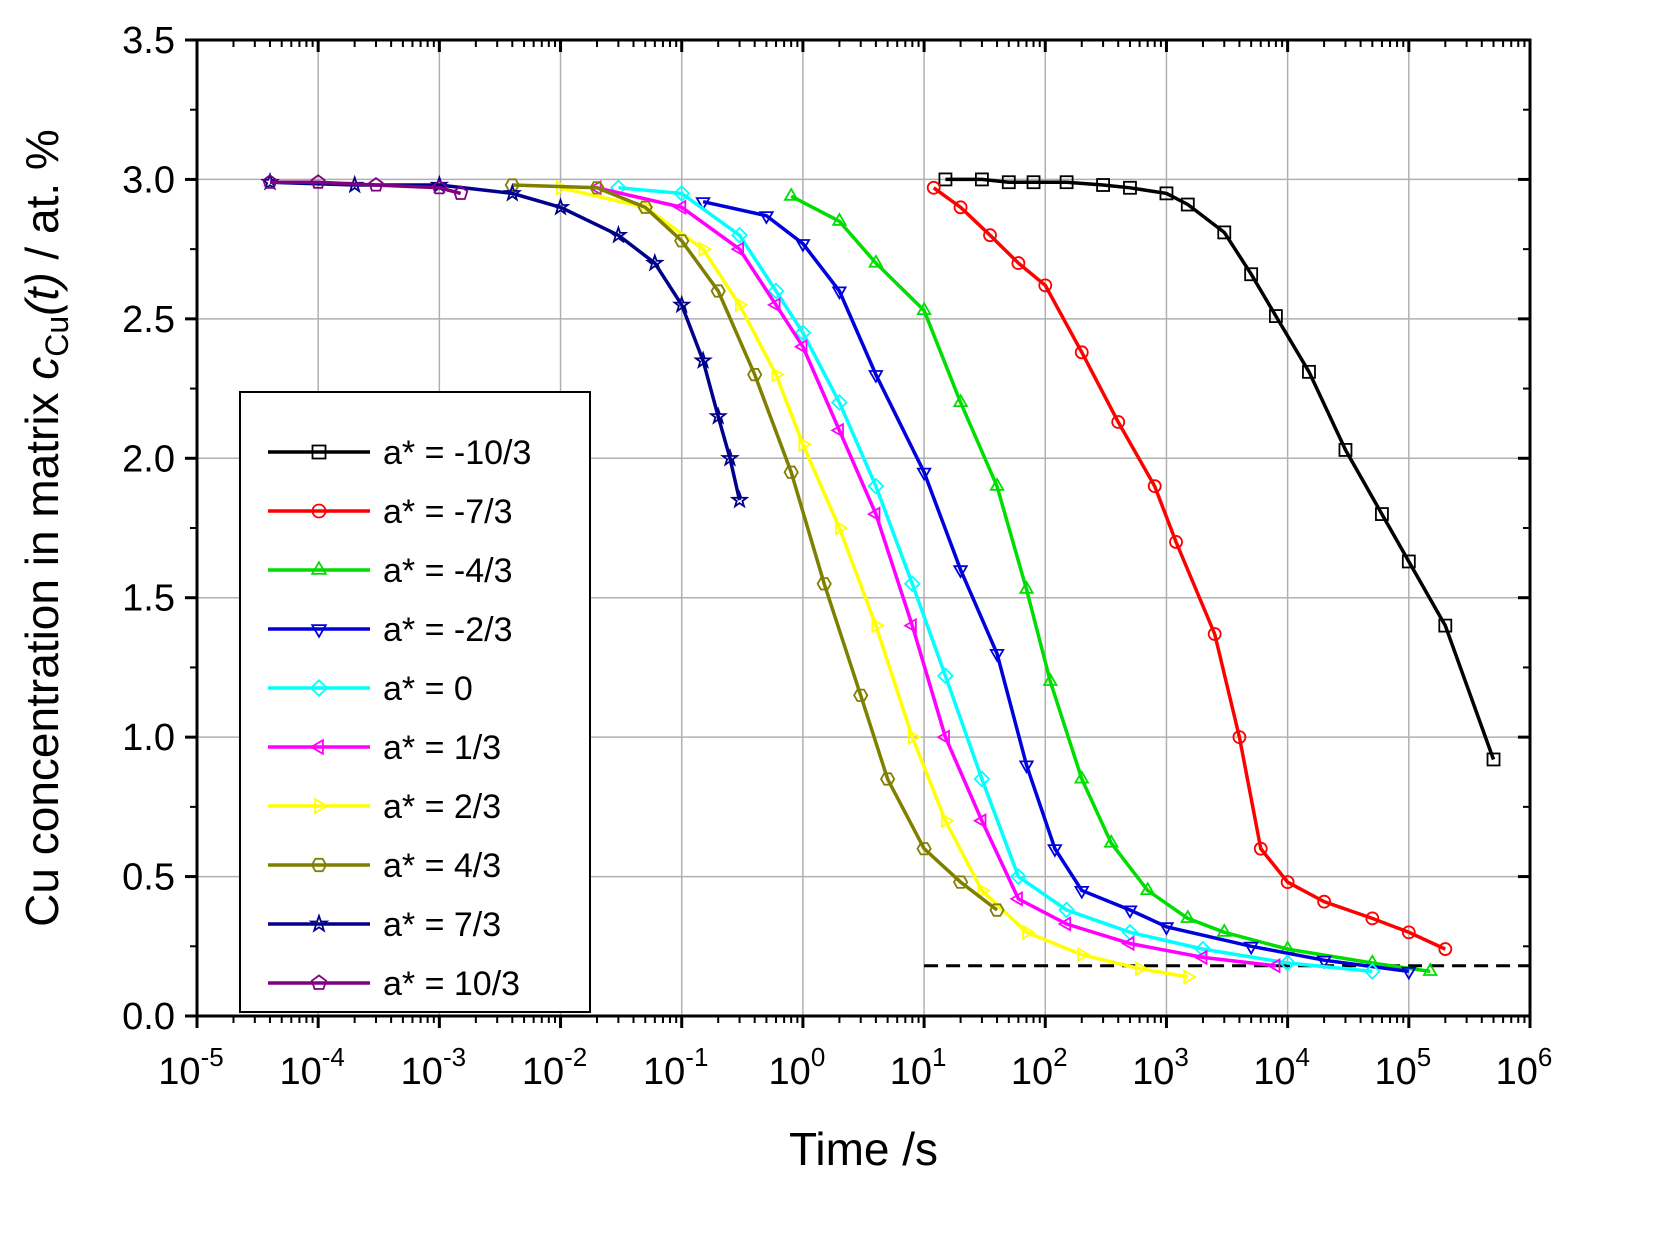 The height and width of the screenshot is (1243, 1653). What do you see at coordinates (1402, 1067) in the screenshot?
I see `x-tick-label: 10⁵` at bounding box center [1402, 1067].